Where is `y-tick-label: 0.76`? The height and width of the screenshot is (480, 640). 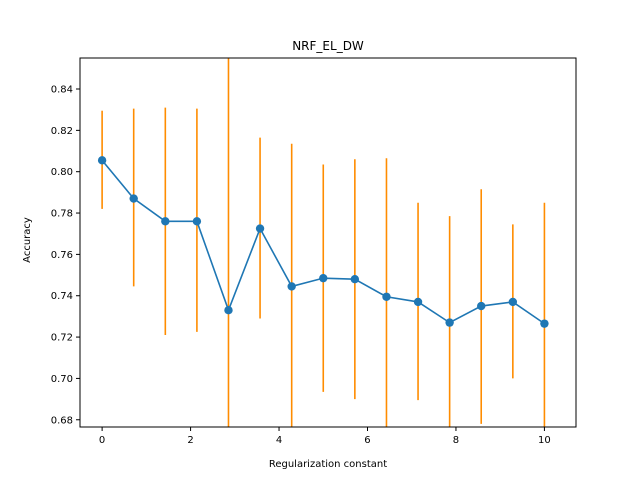 y-tick-label: 0.76 is located at coordinates (62, 255).